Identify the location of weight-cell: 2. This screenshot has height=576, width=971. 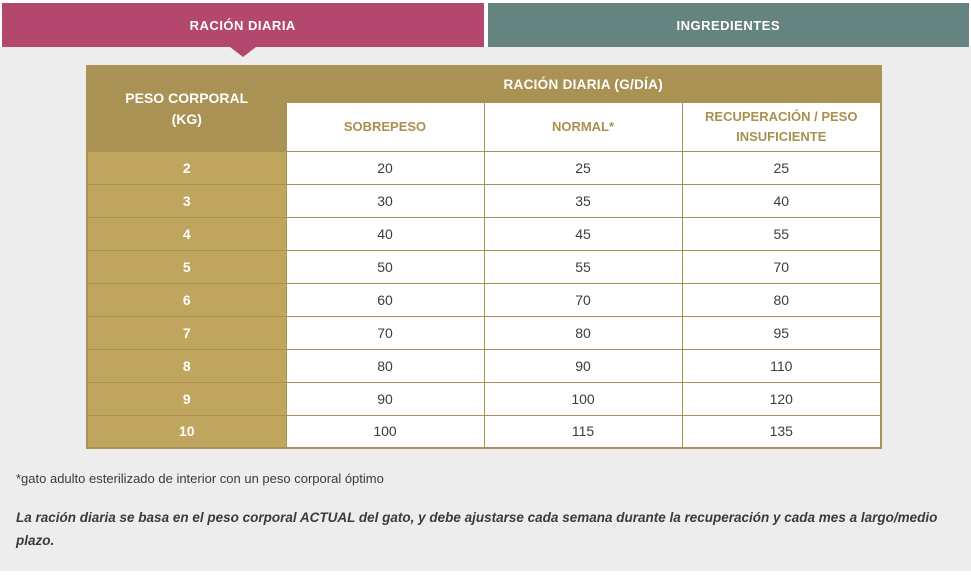
(186, 167).